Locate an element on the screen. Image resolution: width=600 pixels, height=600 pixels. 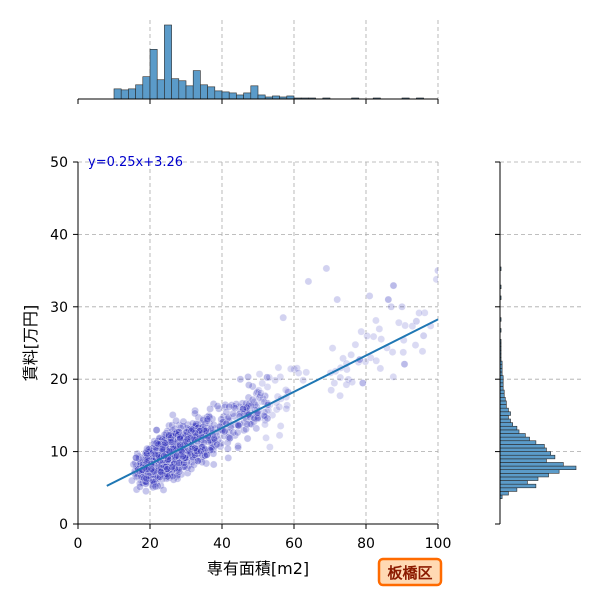
x-tick-label: 100 is located at coordinates (438, 544).